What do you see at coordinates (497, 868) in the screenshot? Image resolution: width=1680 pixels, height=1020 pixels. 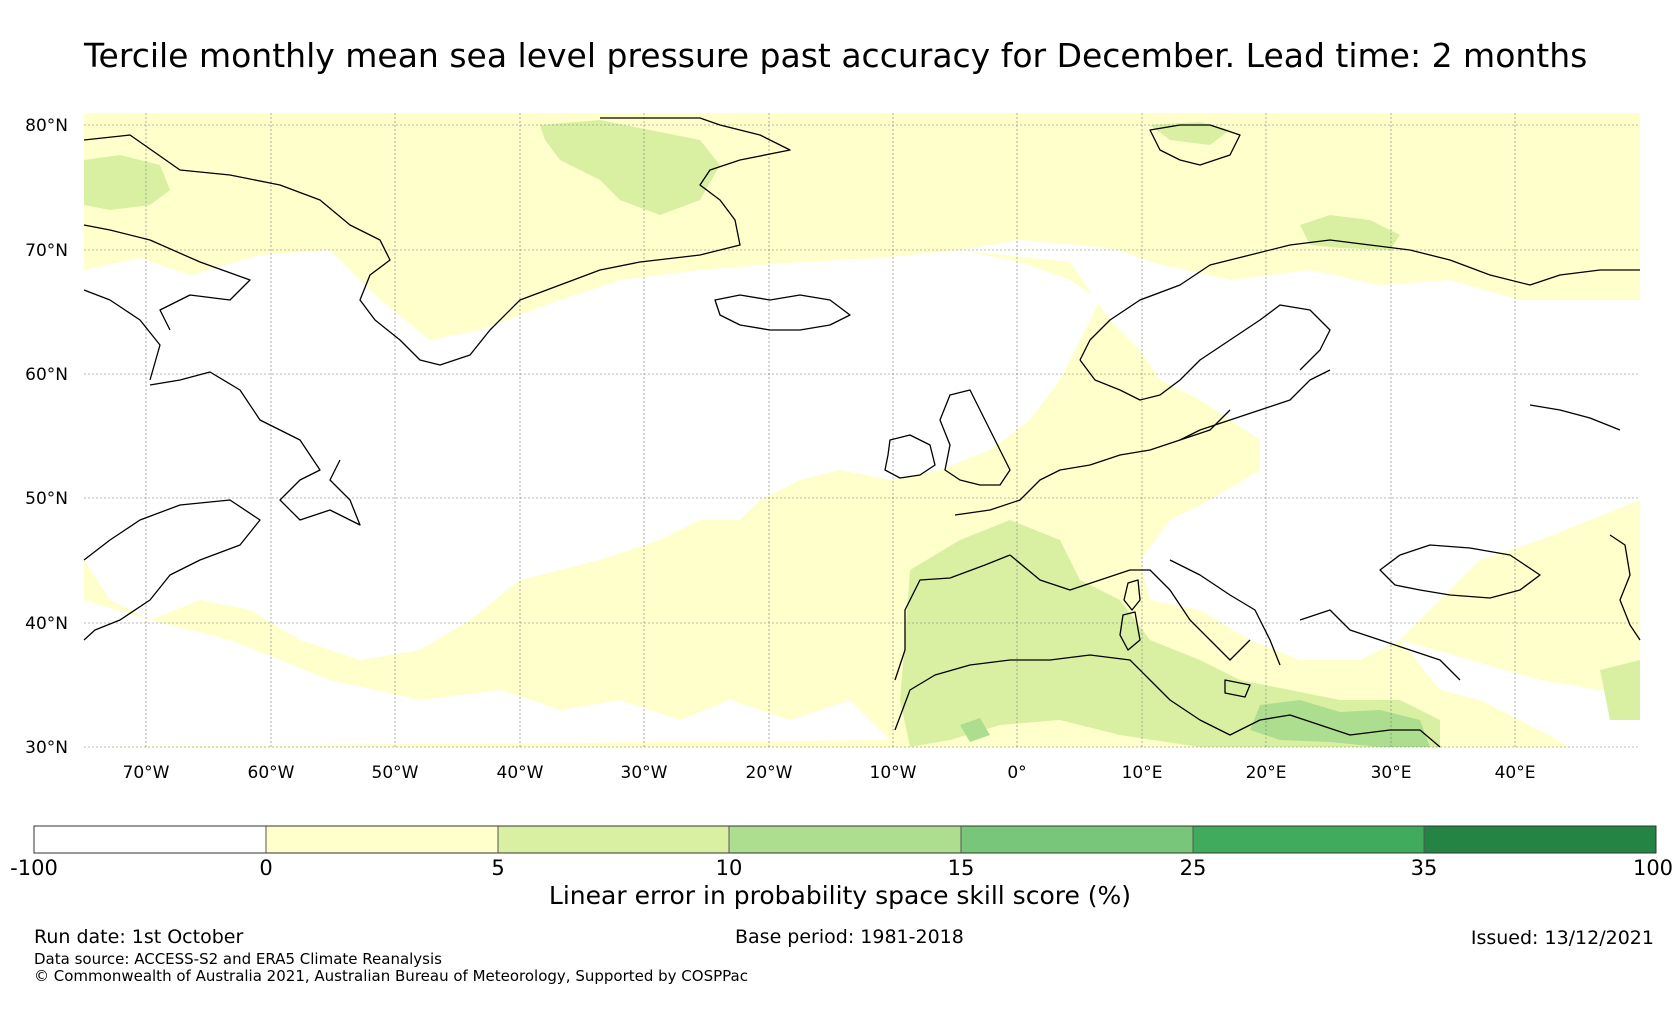 I see `colorbar-tick-label: 5` at bounding box center [497, 868].